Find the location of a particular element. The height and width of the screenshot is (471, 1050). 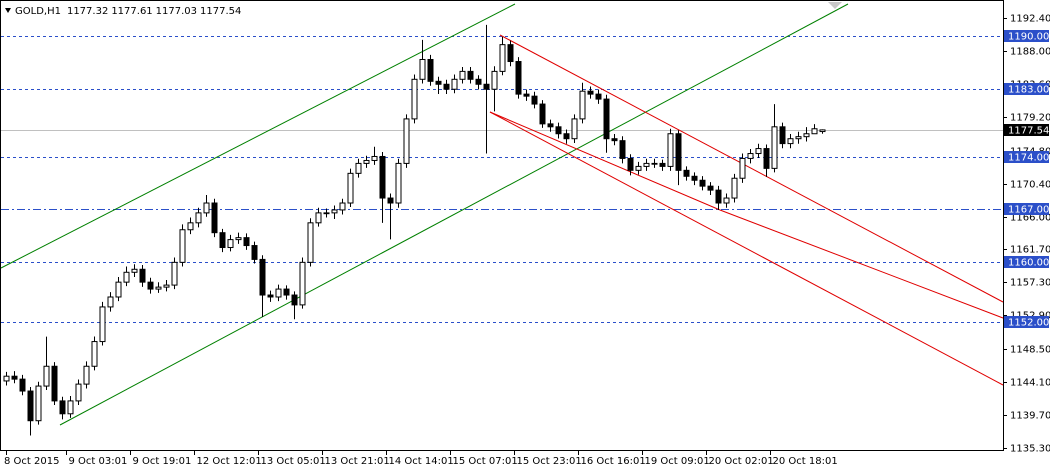

x-tick-label: 13 Oct 05:01 is located at coordinates (293, 461).